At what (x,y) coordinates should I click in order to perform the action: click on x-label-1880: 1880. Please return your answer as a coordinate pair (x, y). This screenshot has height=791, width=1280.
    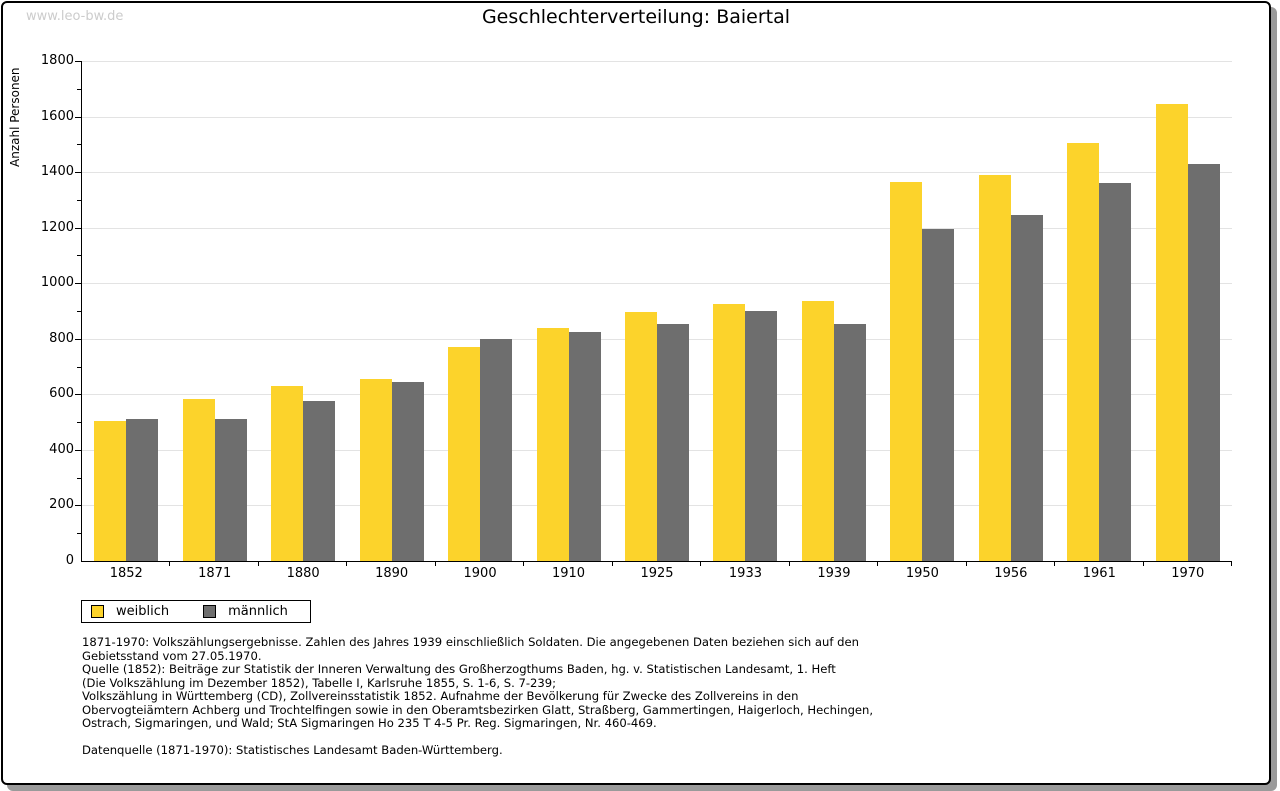
    Looking at the image, I should click on (303, 573).